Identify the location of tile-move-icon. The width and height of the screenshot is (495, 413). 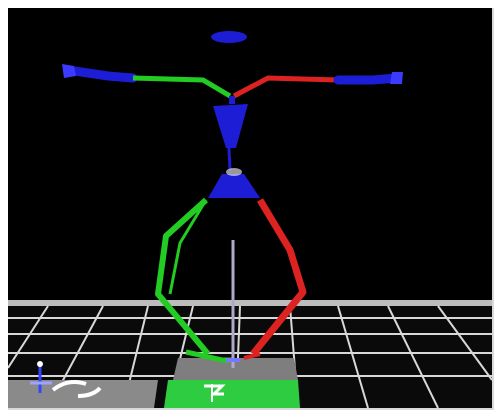
(215, 393).